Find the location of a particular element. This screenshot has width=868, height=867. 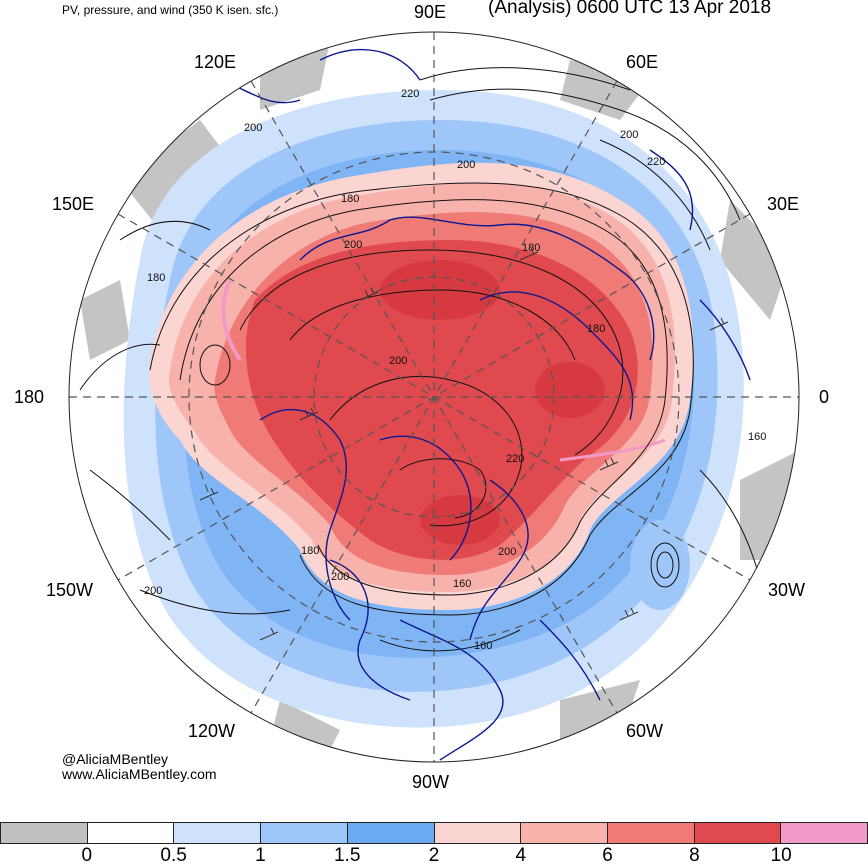

colorbar-tick-label: 0.5 is located at coordinates (173, 855).